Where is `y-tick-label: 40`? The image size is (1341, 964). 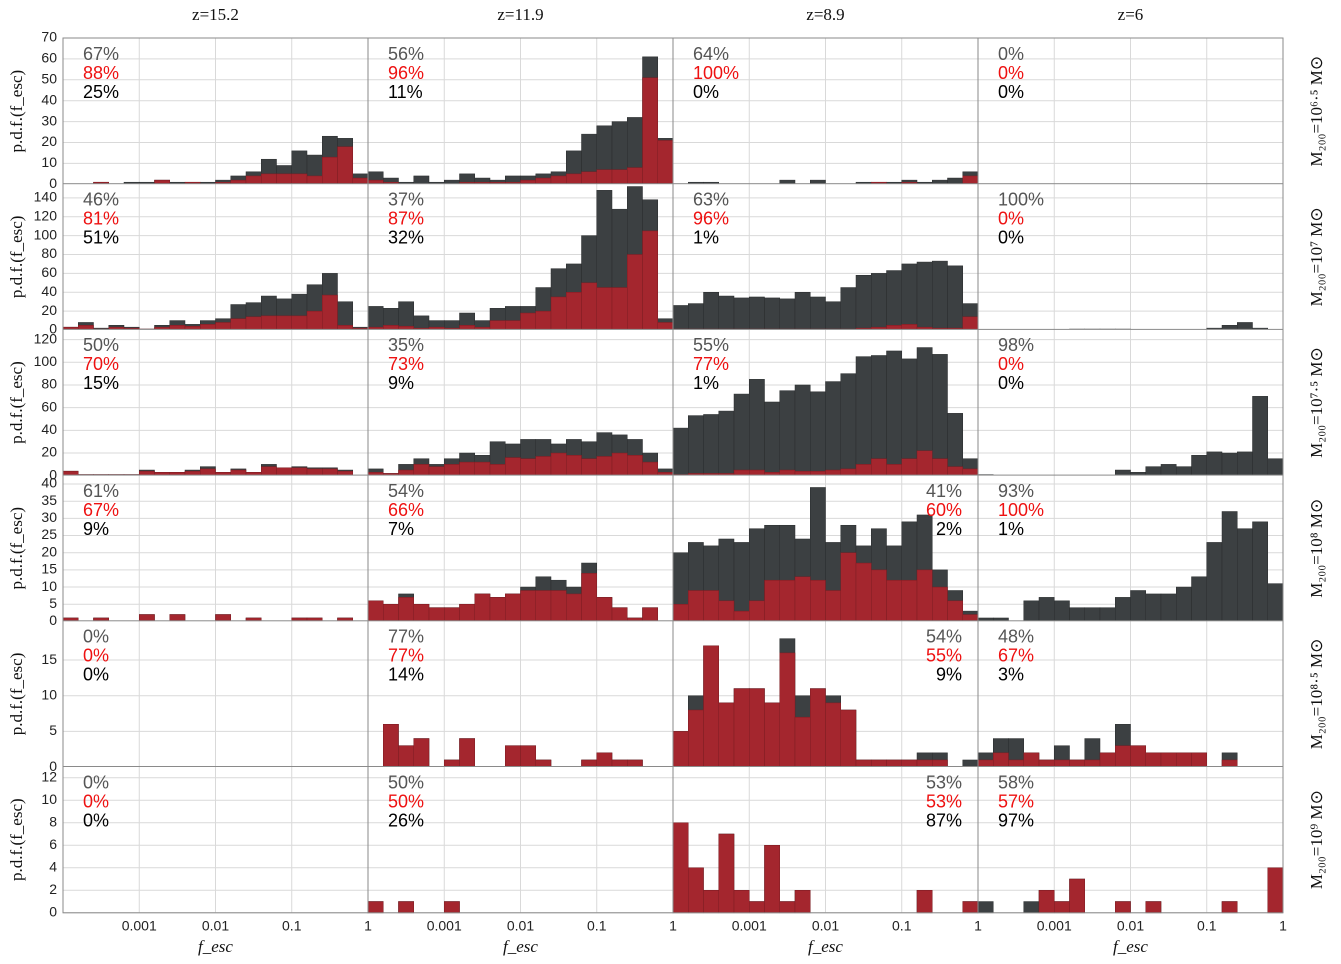 y-tick-label: 40 is located at coordinates (49, 429).